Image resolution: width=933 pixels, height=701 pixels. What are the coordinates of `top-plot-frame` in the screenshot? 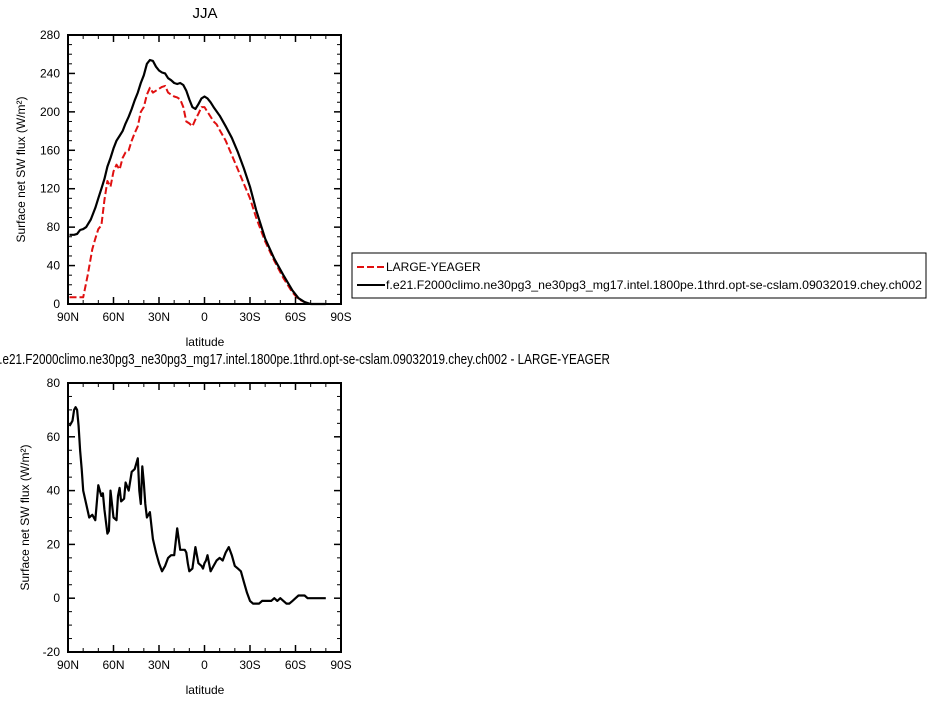 It's located at (204, 169).